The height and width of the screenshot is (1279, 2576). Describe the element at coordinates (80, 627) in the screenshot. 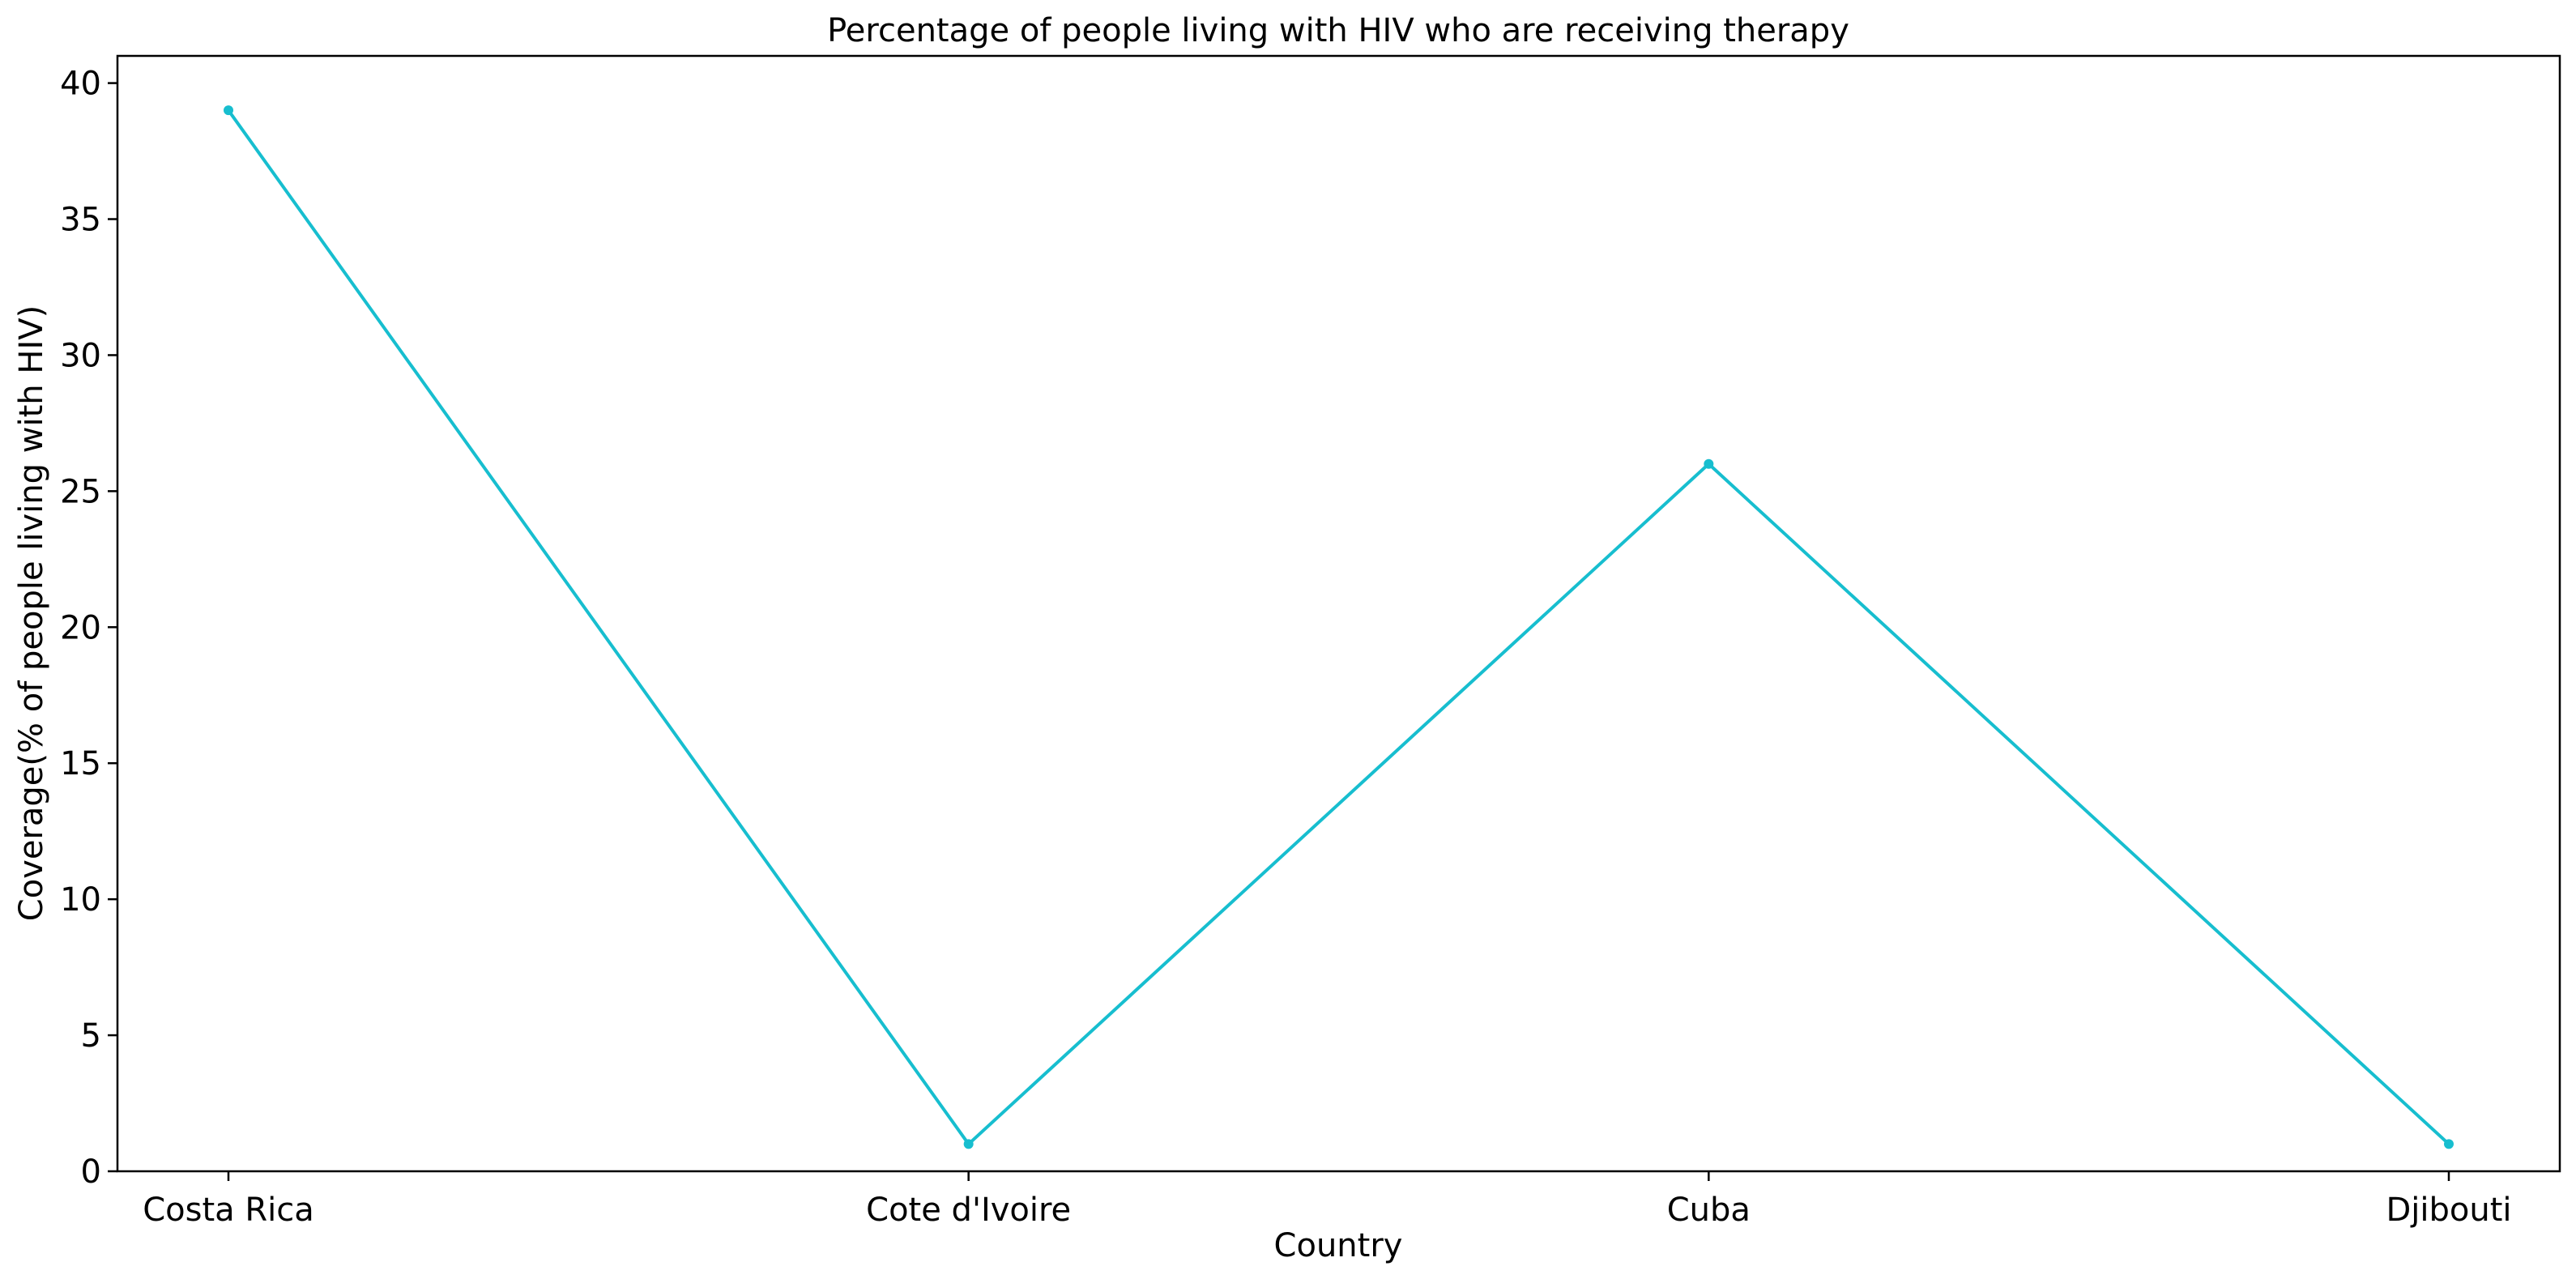

I see `y-tick-label: 20` at that location.